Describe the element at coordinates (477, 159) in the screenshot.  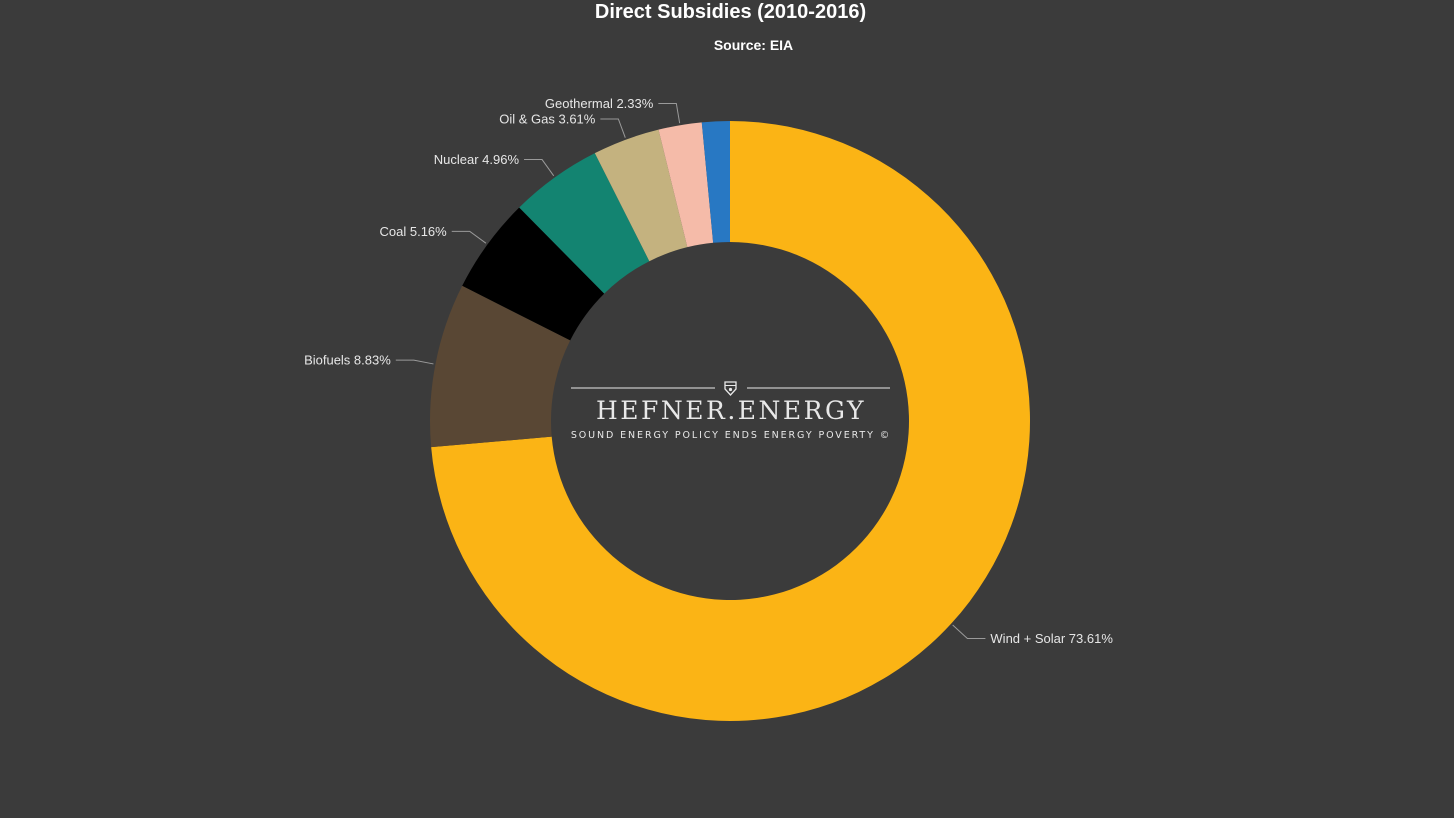
I see `slice-label-nuclear: Nuclear 4.96%` at that location.